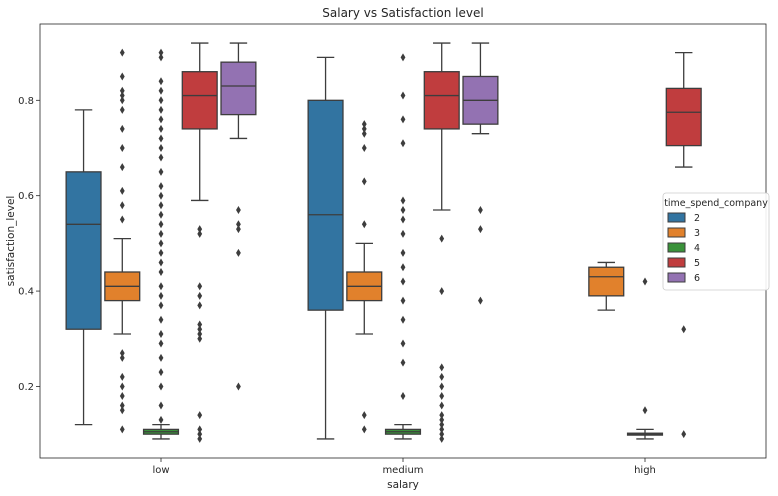 This screenshot has height=496, width=778. I want to click on legend-label-3: 3, so click(697, 233).